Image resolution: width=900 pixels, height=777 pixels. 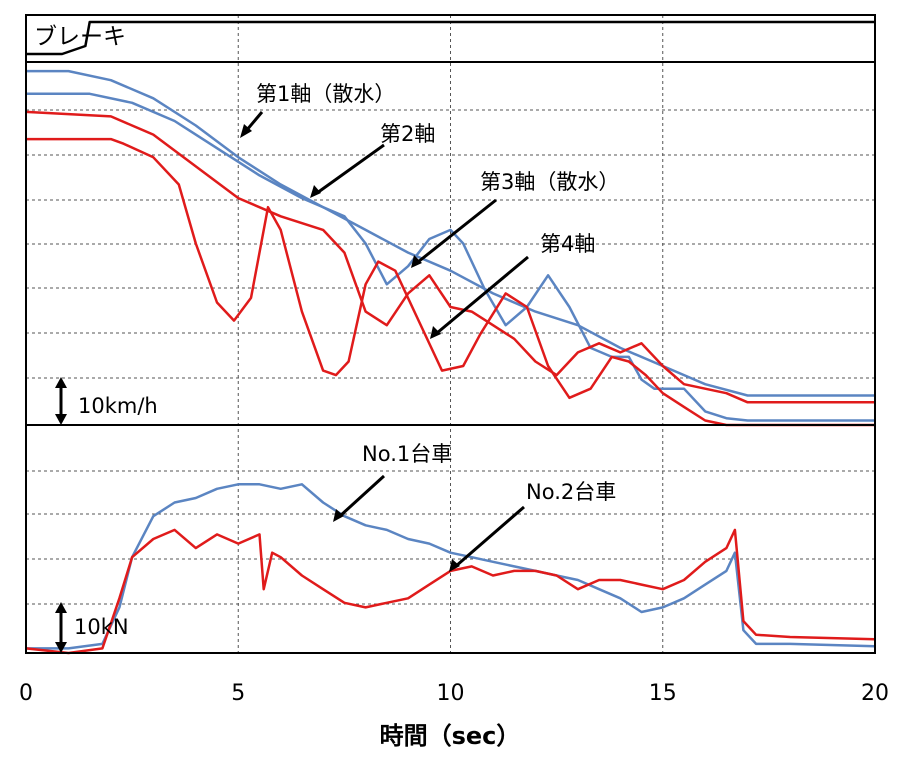 What do you see at coordinates (451, 693) in the screenshot?
I see `x-tick-label-2: 10` at bounding box center [451, 693].